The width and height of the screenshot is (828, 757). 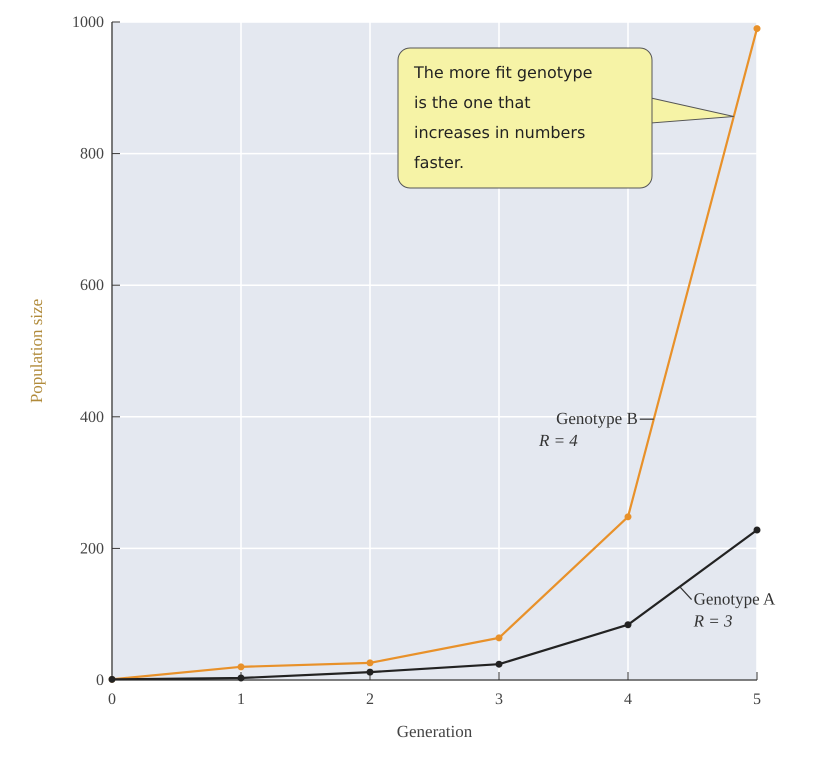 I want to click on x-tick-label: 4, so click(x=628, y=699).